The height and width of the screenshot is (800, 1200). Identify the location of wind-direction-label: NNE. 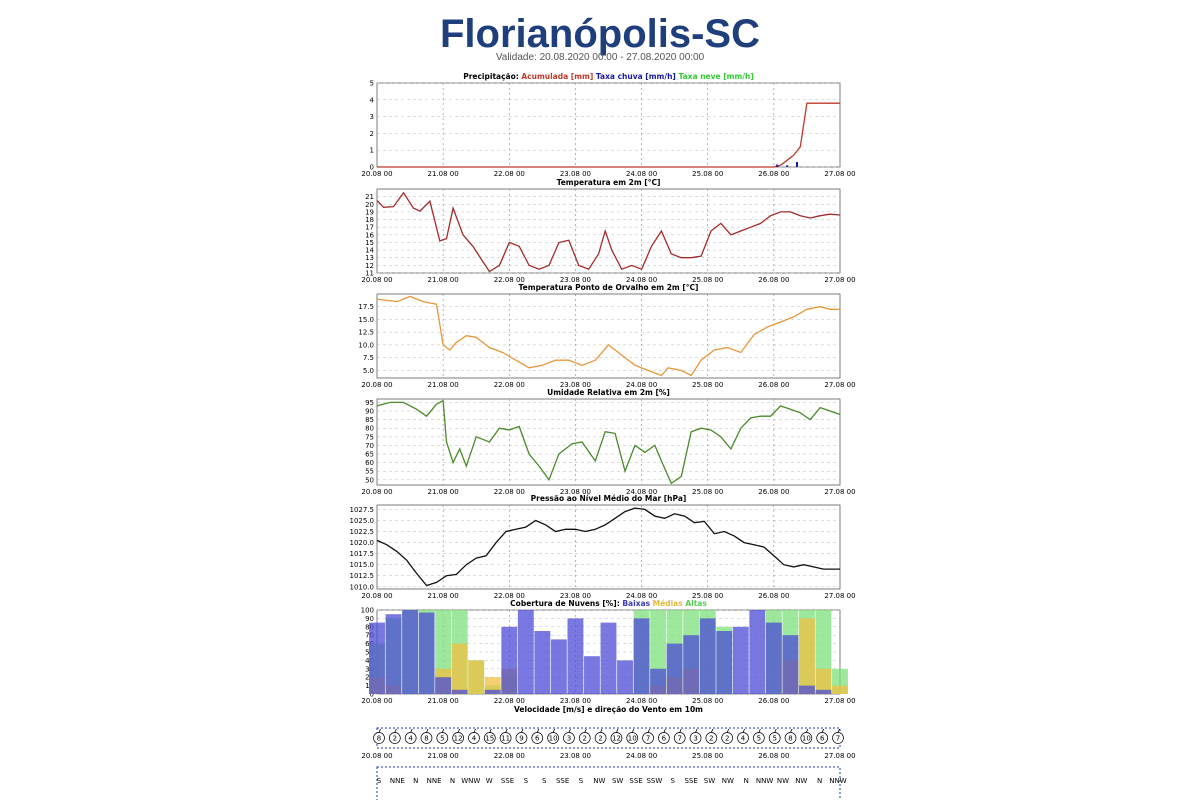
(434, 781).